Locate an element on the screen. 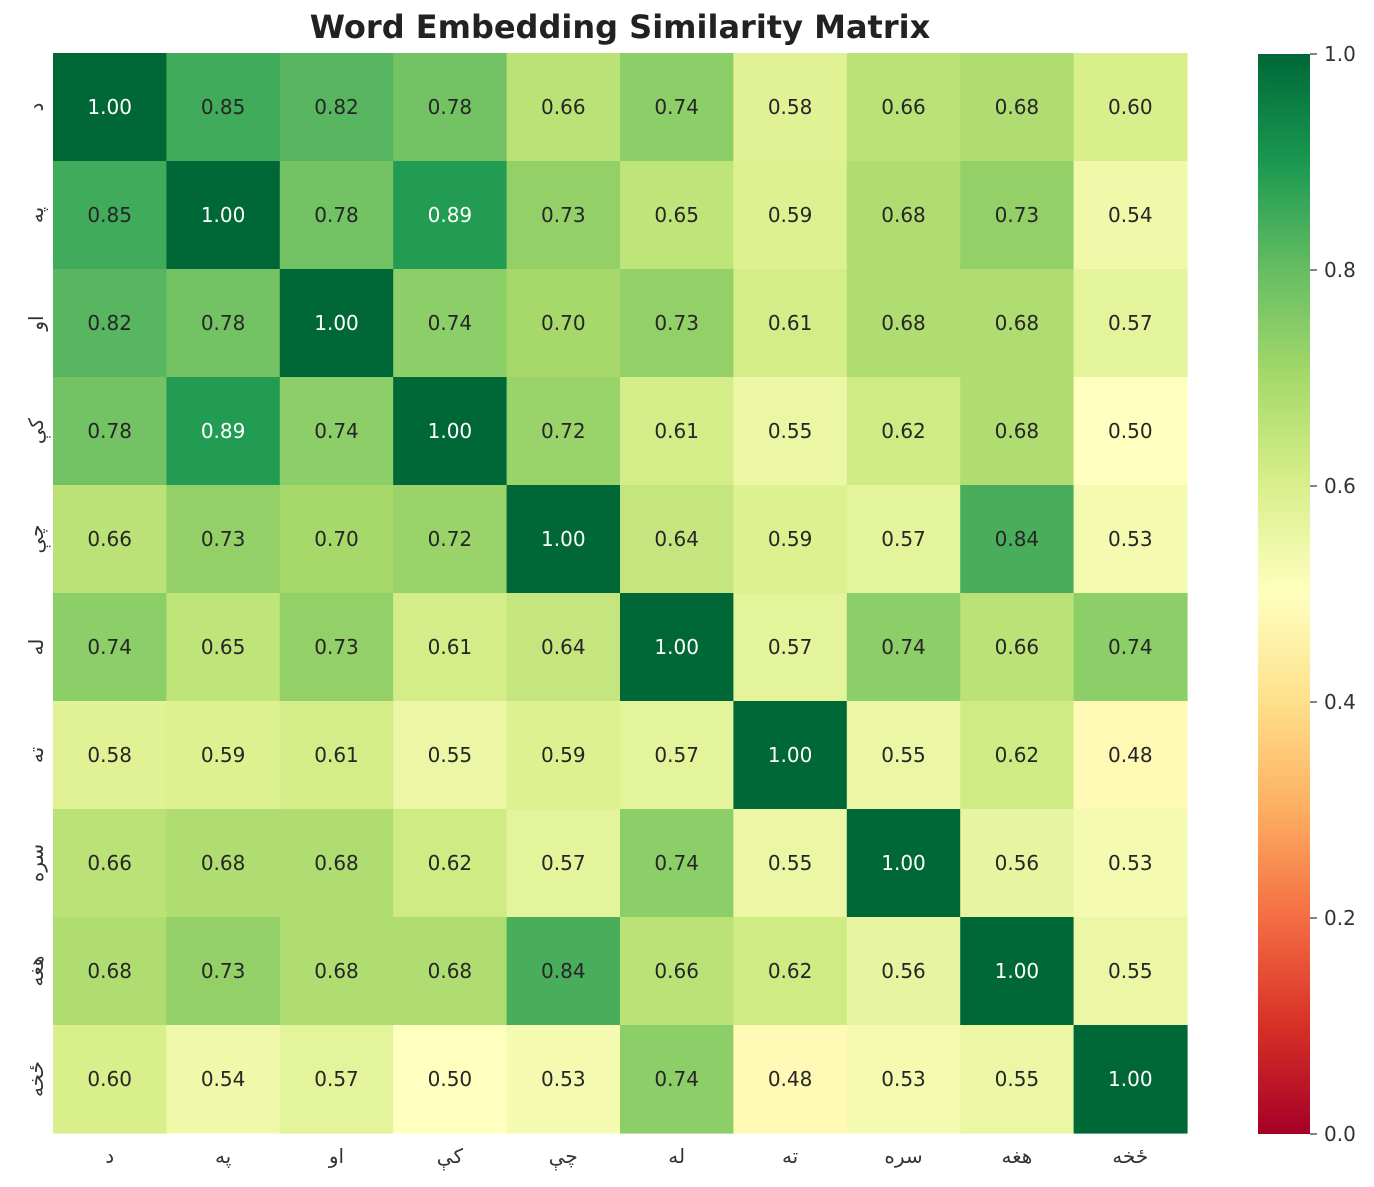 Image resolution: width=1374 pixels, height=1187 pixels. cell-value-label: 0.84 is located at coordinates (563, 971).